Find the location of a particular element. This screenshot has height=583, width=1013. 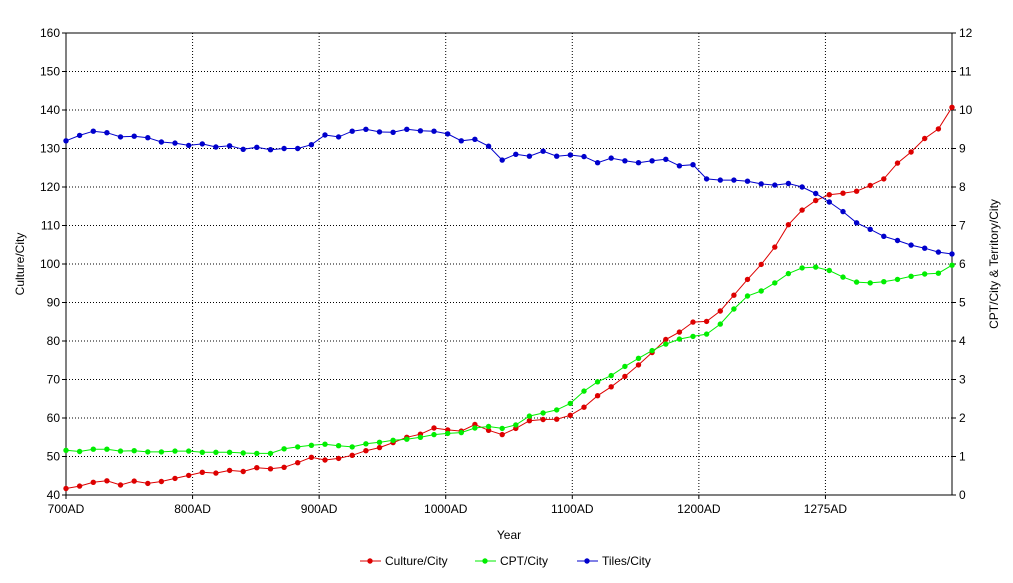

right-tick-label: 1 is located at coordinates (962, 457).